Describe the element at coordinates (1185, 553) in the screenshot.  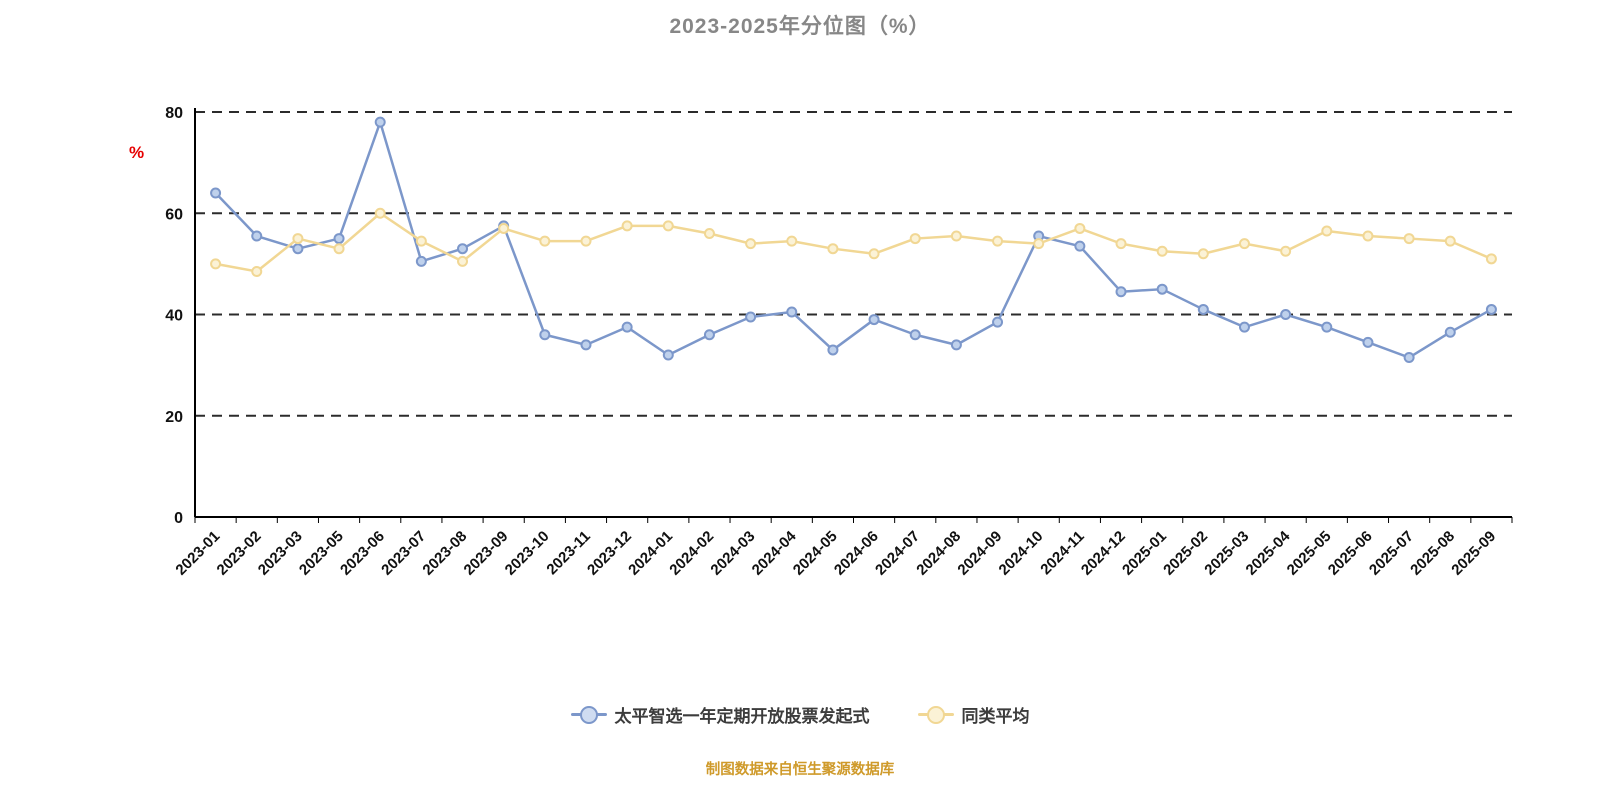
I see `x-tick-label: 2025-02` at that location.